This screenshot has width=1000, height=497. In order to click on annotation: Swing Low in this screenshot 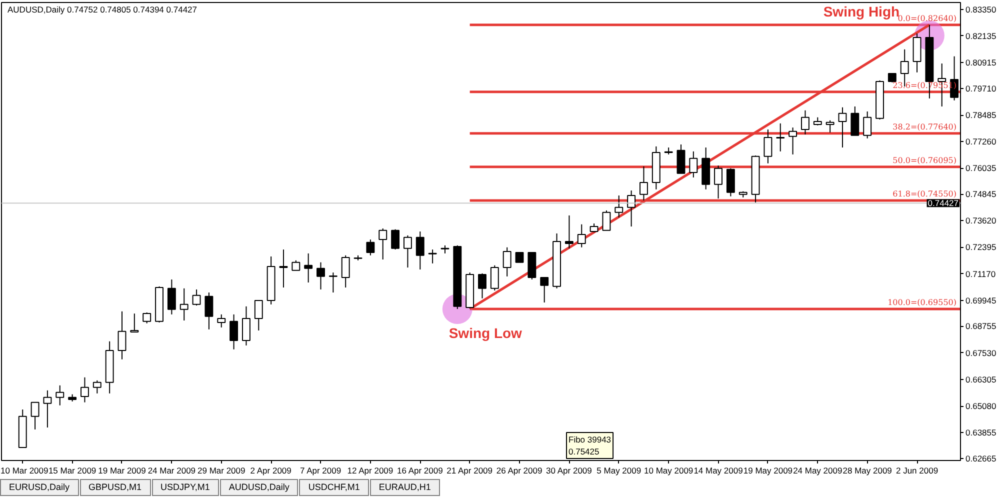, I will do `click(485, 332)`.